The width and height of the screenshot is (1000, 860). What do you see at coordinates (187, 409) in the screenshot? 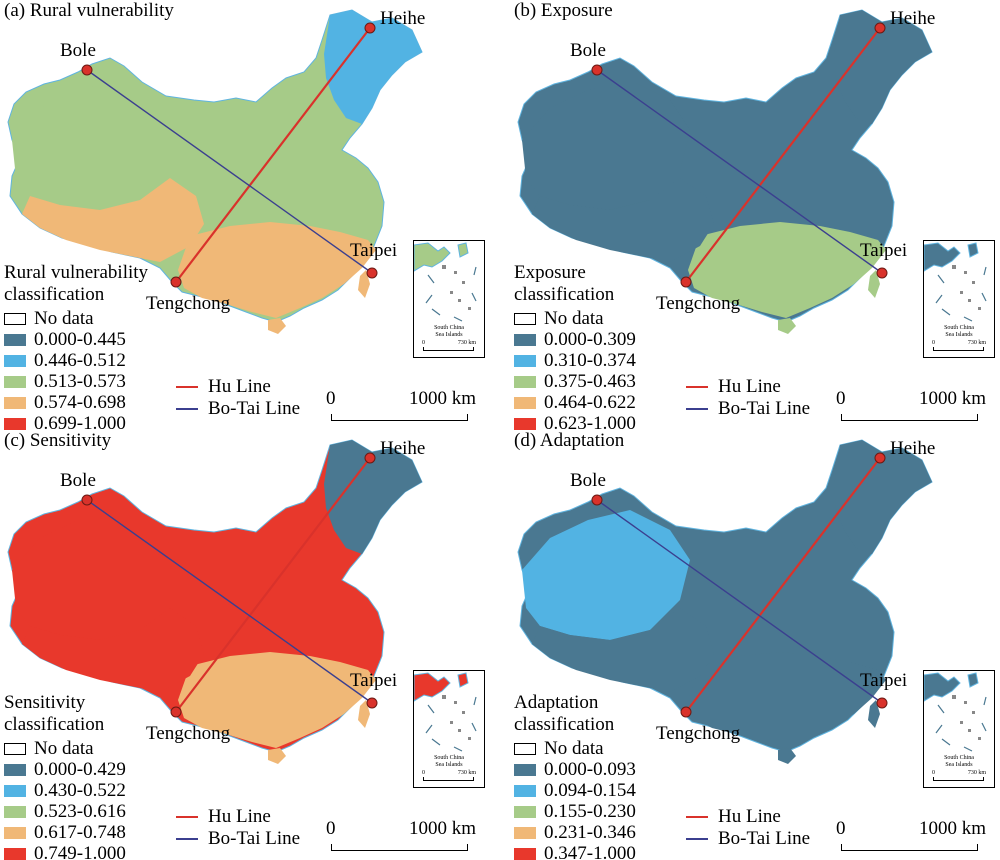
I see `bo-tai-line-swatch` at bounding box center [187, 409].